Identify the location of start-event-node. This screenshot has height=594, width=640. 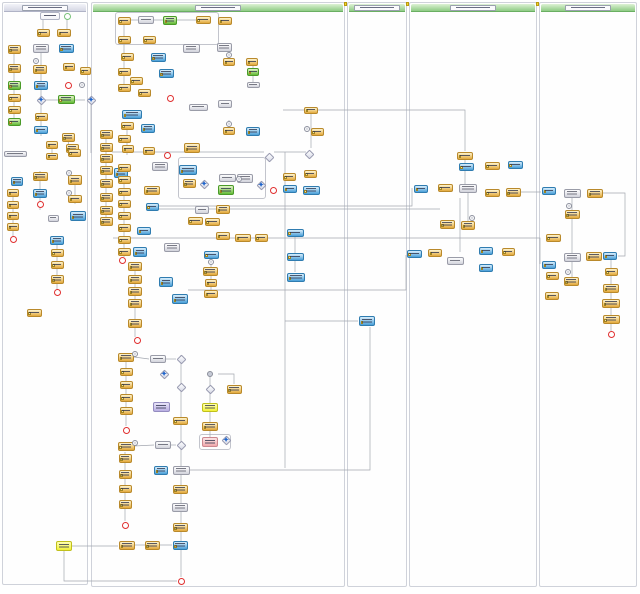
(67, 16).